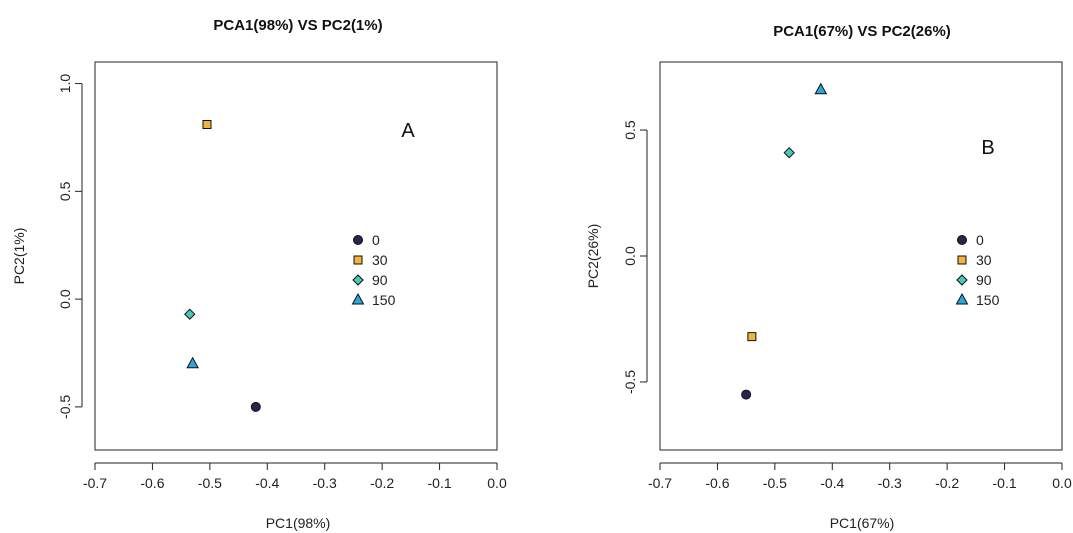 This screenshot has height=533, width=1073. I want to click on panel-label: B, so click(987, 148).